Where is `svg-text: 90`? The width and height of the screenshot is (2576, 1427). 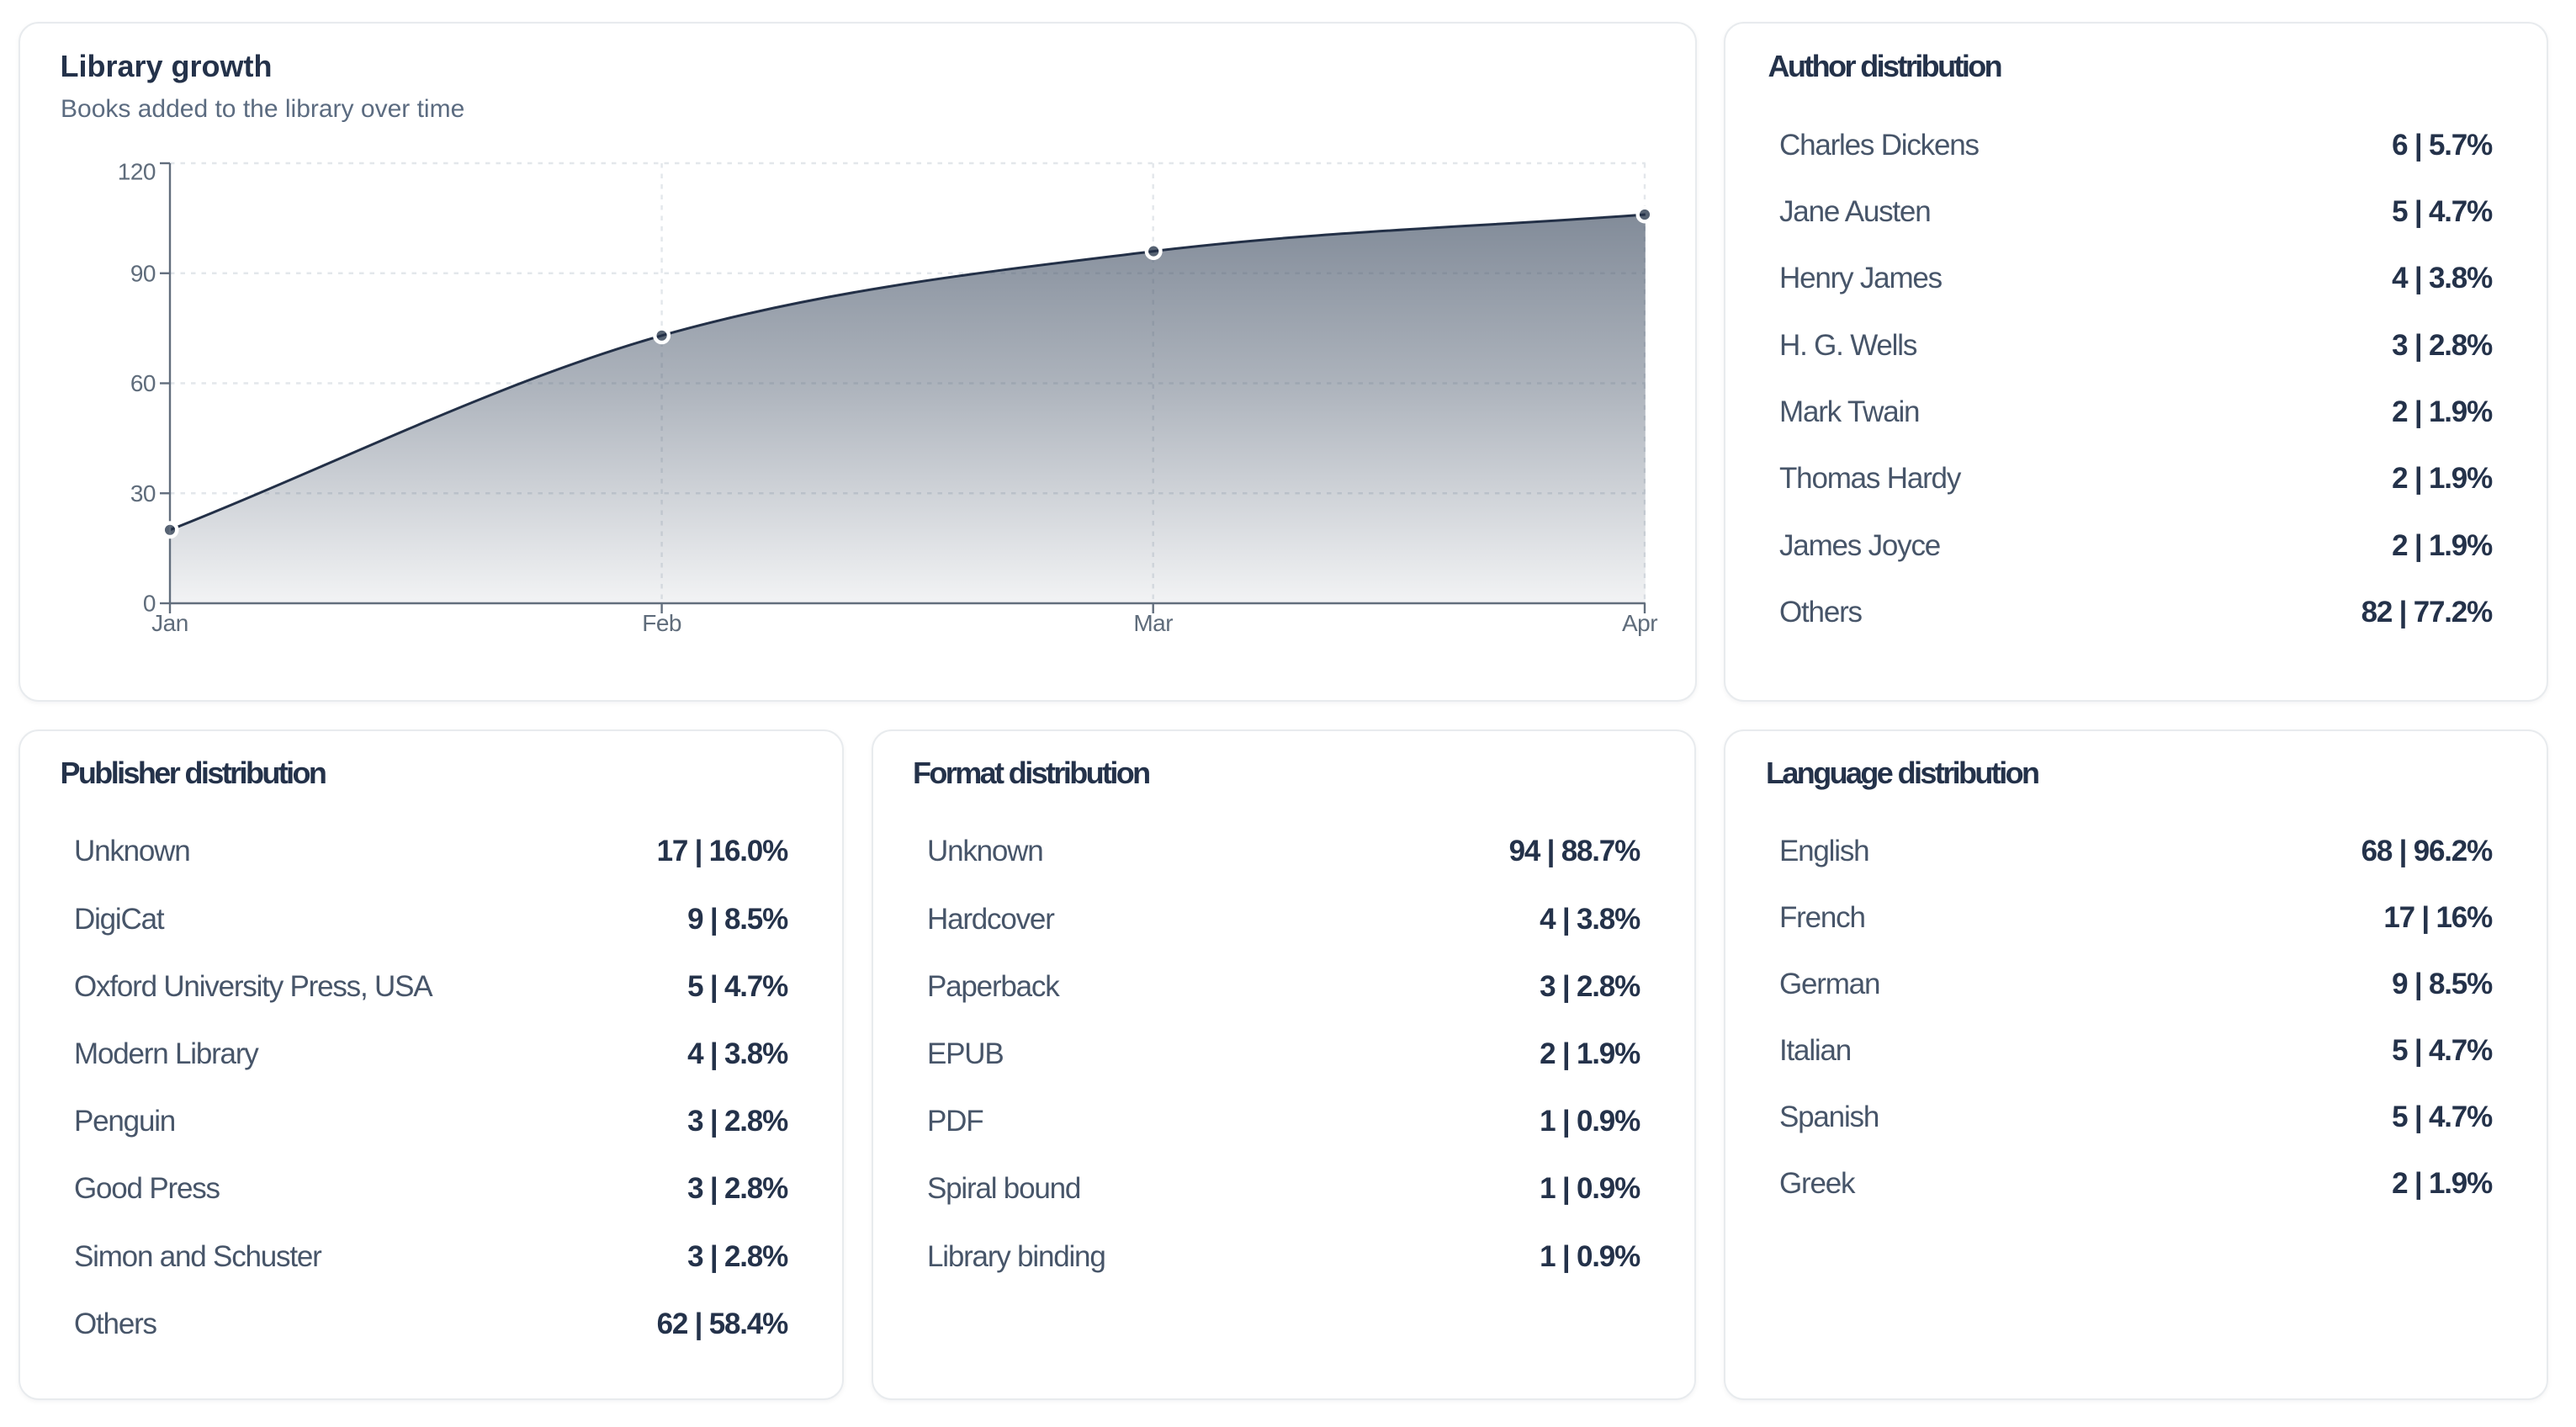
svg-text: 90 is located at coordinates (143, 273).